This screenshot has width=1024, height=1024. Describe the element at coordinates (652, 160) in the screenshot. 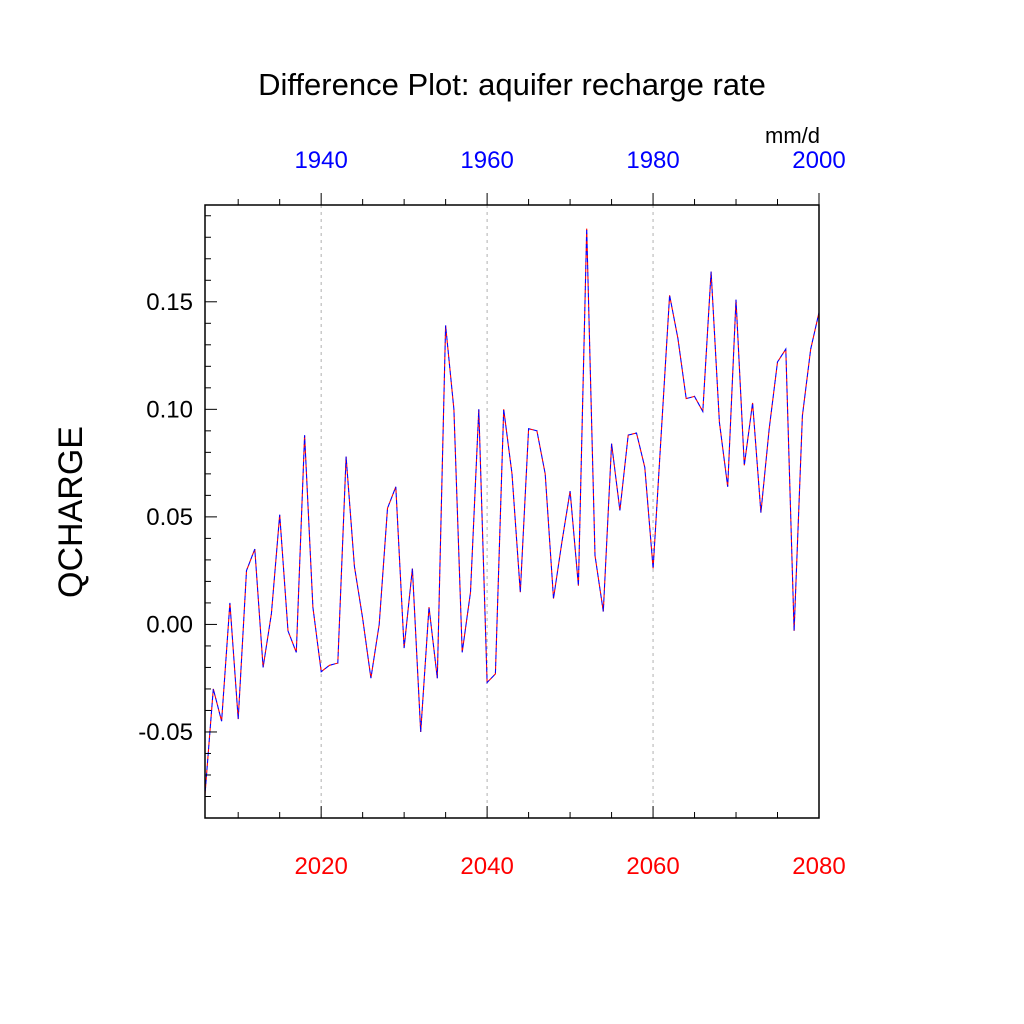

I see `top-tick-label: 1980` at that location.